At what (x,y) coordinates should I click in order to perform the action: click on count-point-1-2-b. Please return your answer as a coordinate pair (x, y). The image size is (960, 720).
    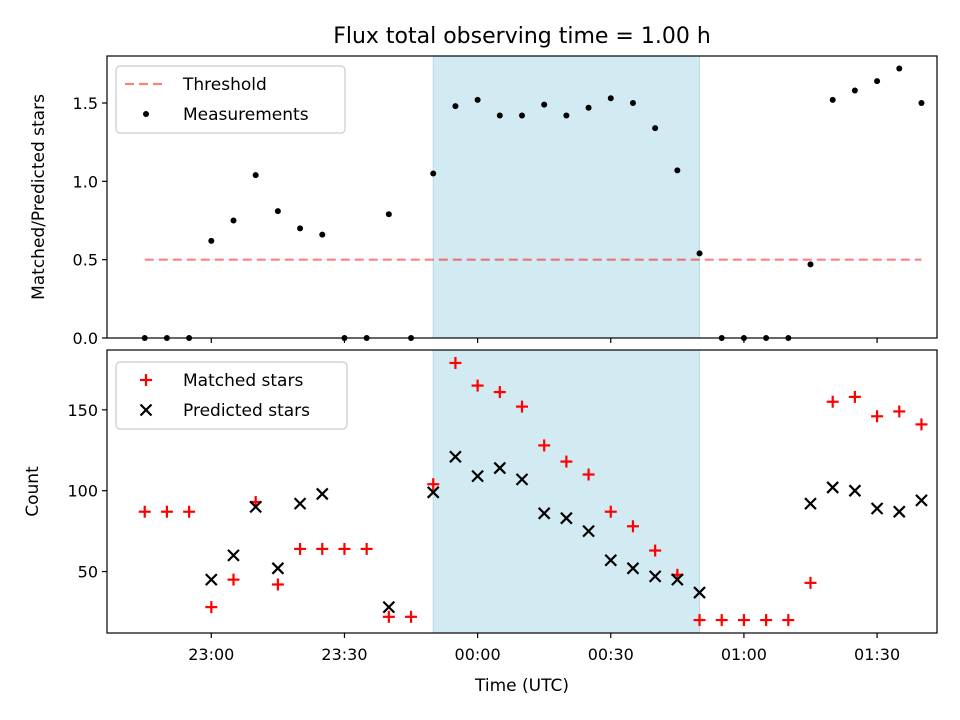
    Looking at the image, I should click on (255, 507).